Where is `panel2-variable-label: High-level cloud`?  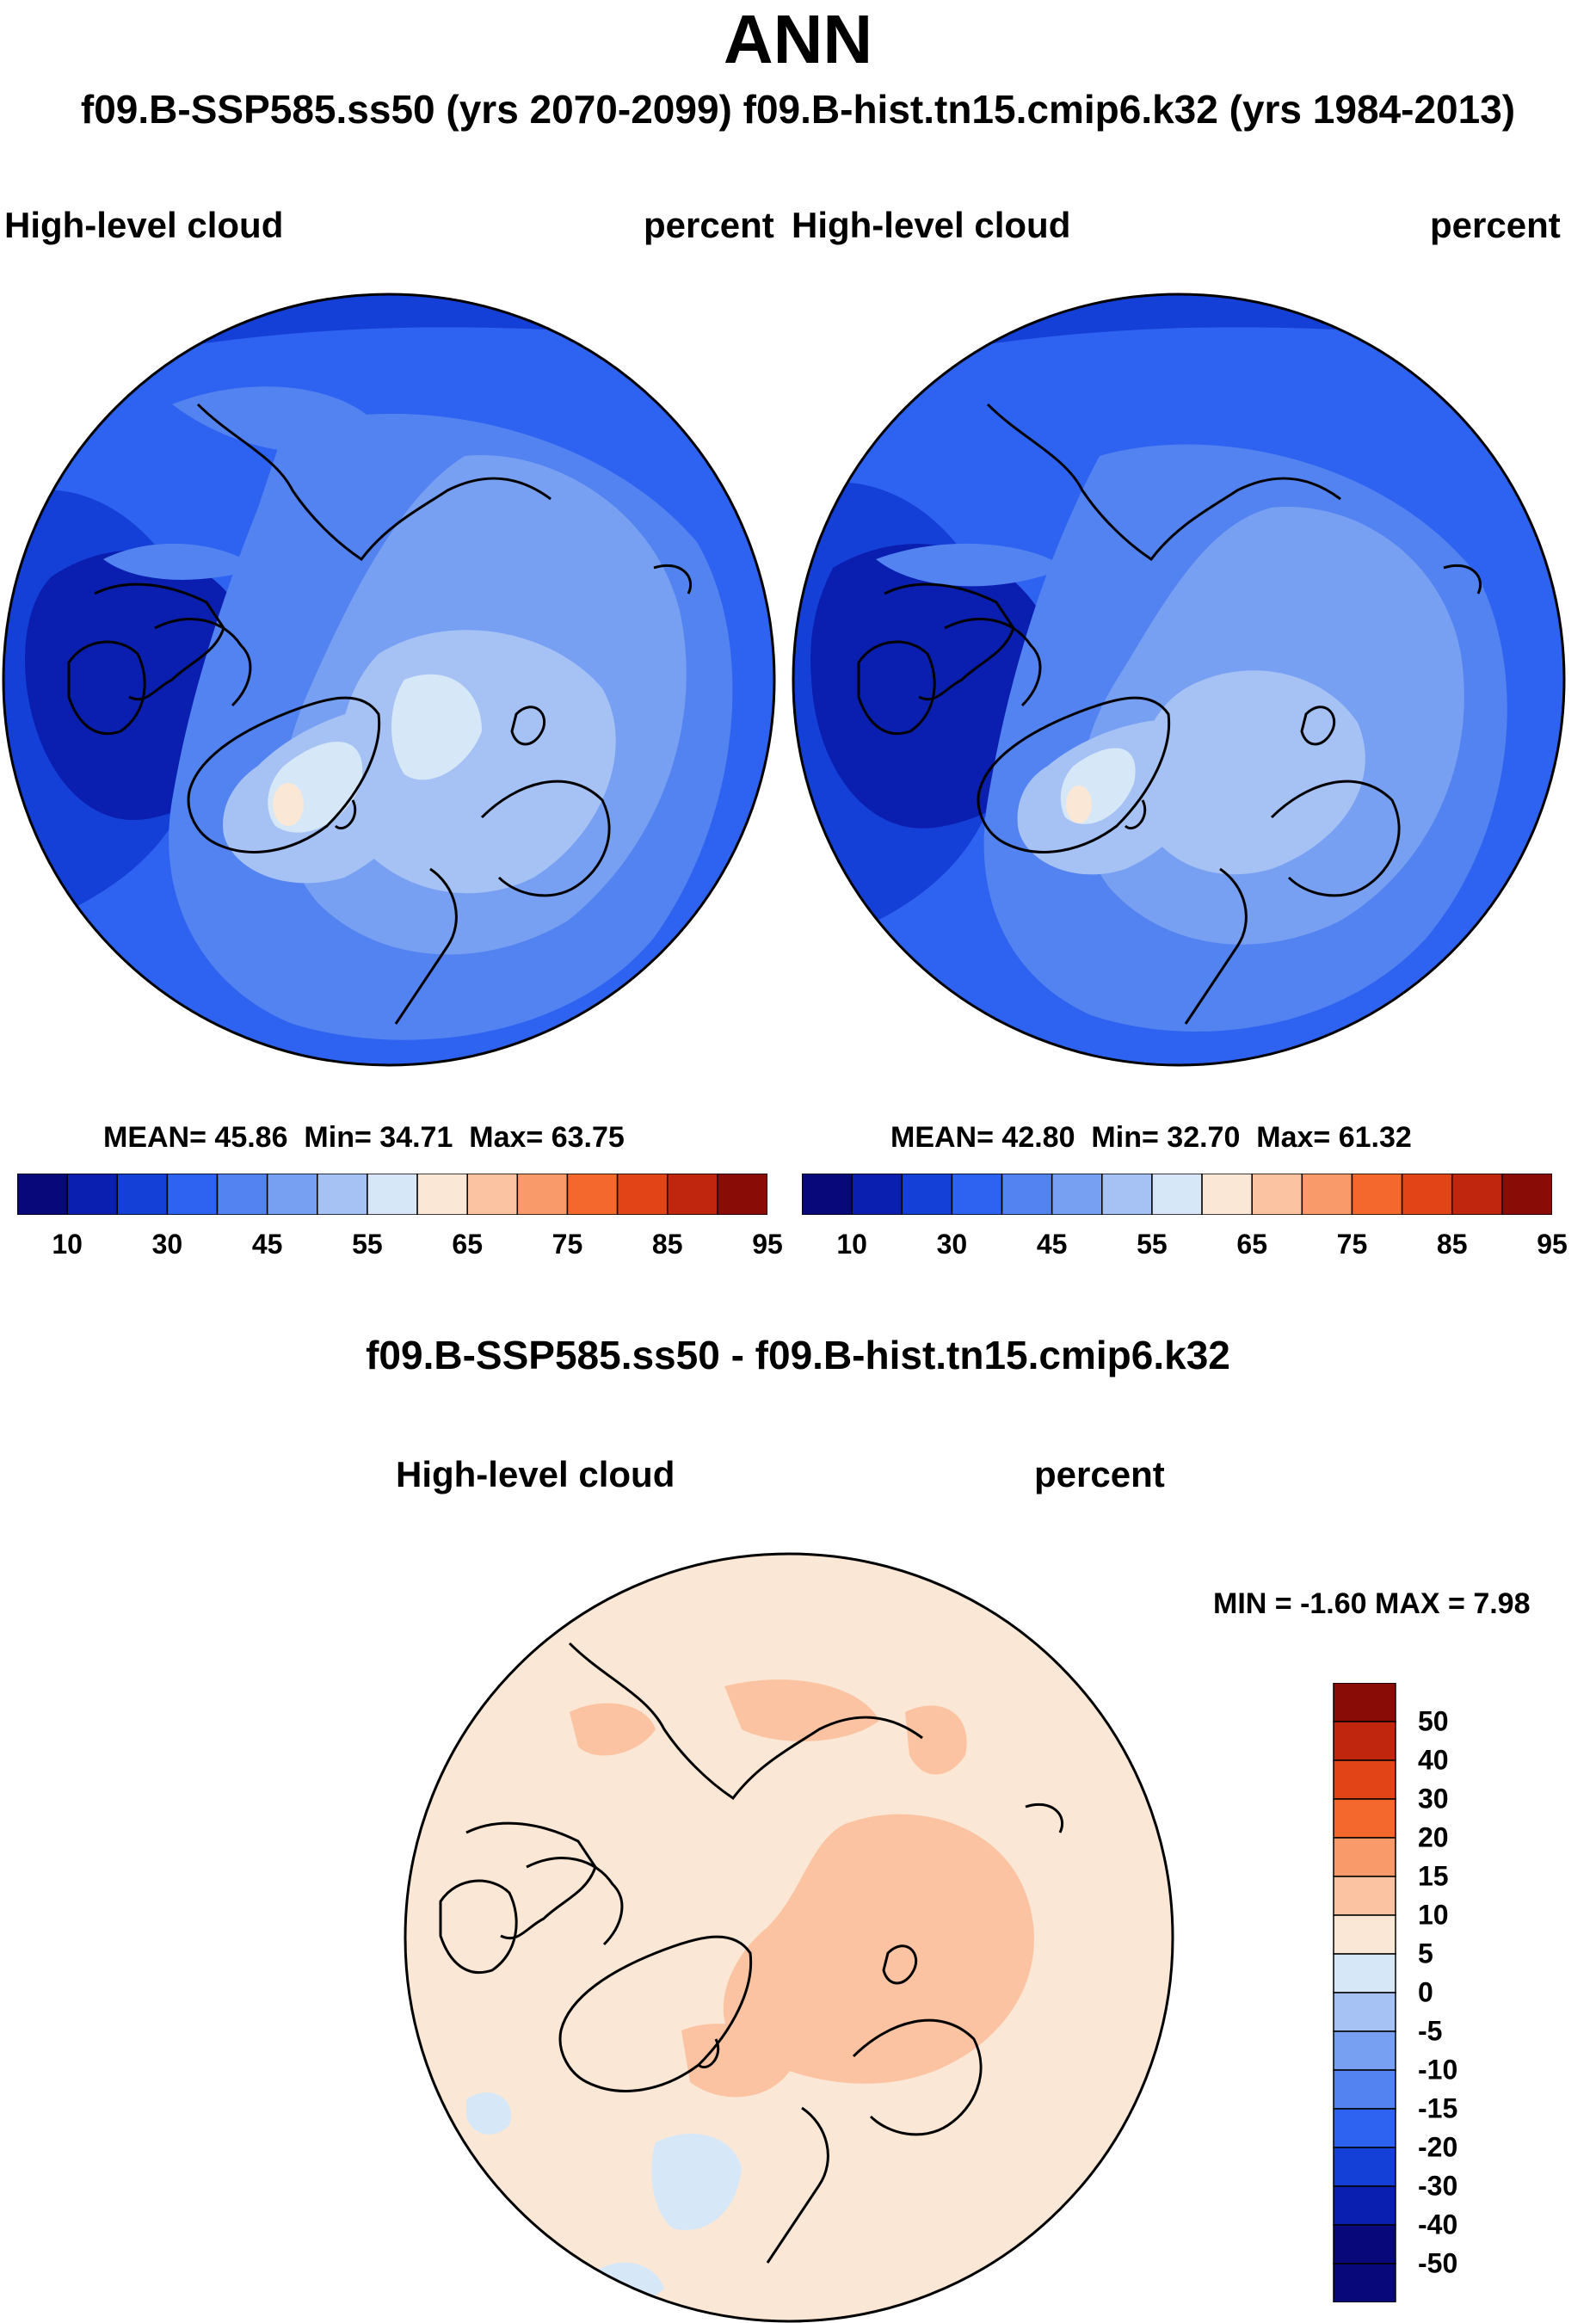
panel2-variable-label: High-level cloud is located at coordinates (931, 225).